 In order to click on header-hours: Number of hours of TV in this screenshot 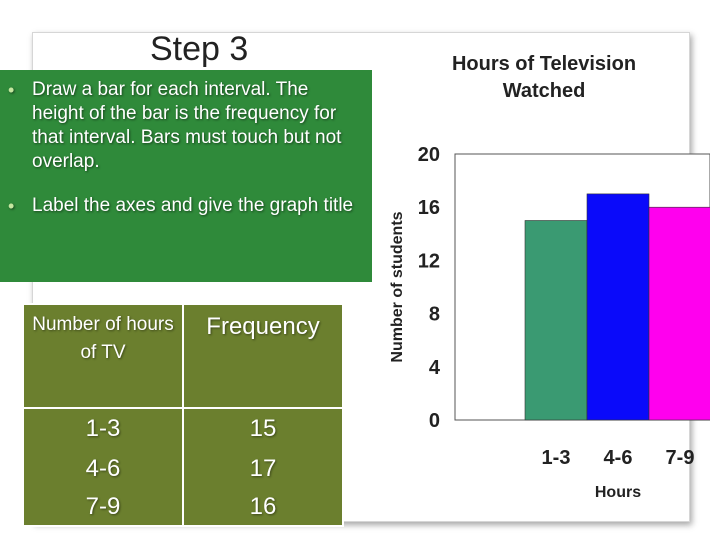, I will do `click(103, 356)`.